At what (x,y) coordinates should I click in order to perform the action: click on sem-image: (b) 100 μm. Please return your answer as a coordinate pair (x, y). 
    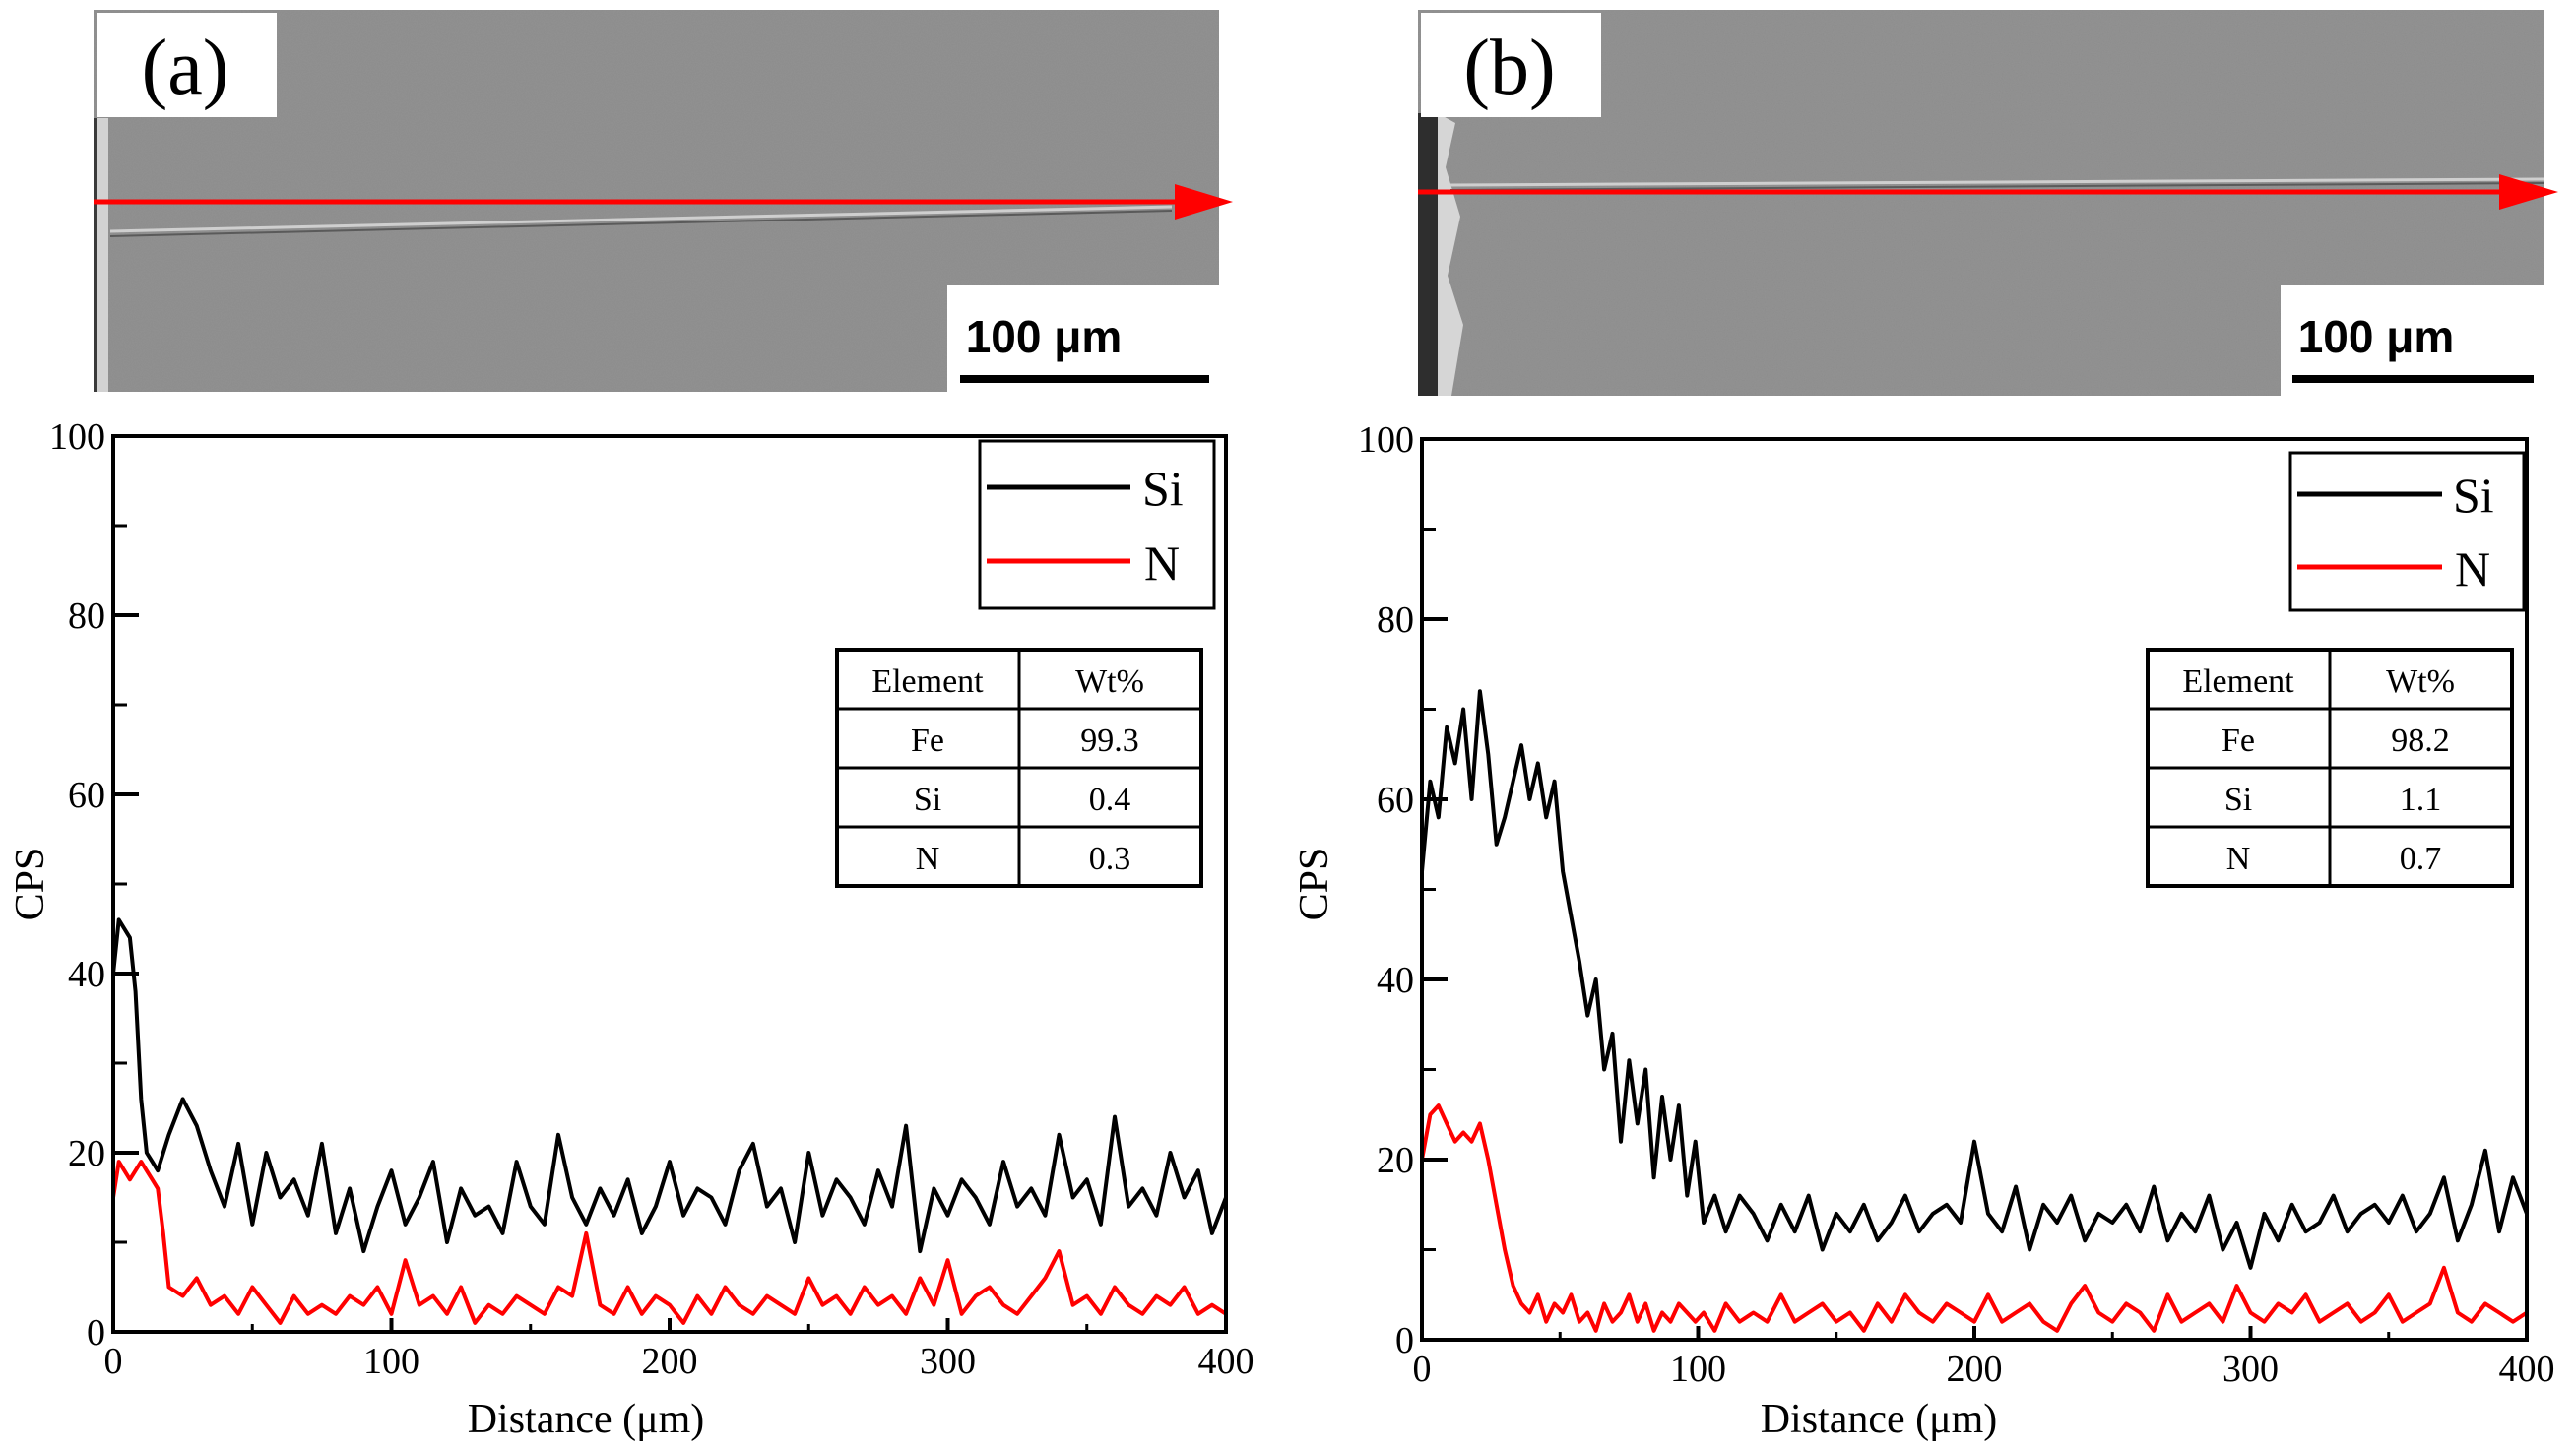
    Looking at the image, I should click on (1988, 203).